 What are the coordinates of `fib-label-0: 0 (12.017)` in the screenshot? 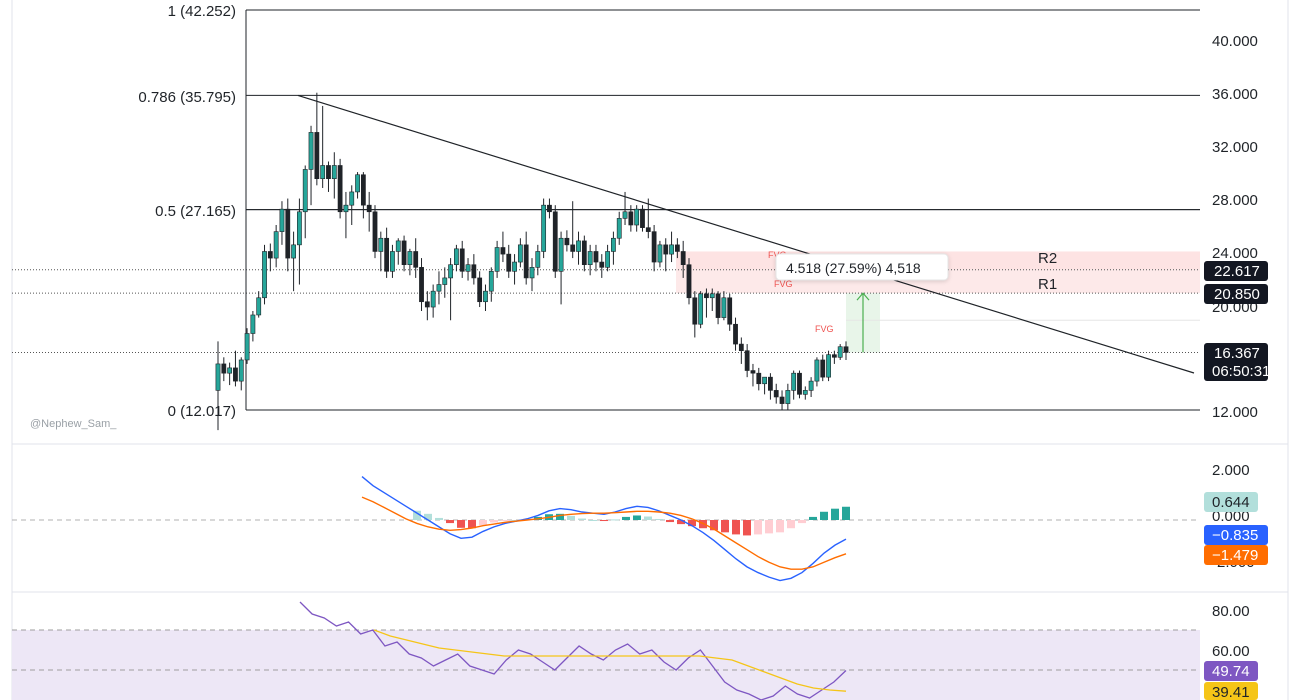 It's located at (202, 411).